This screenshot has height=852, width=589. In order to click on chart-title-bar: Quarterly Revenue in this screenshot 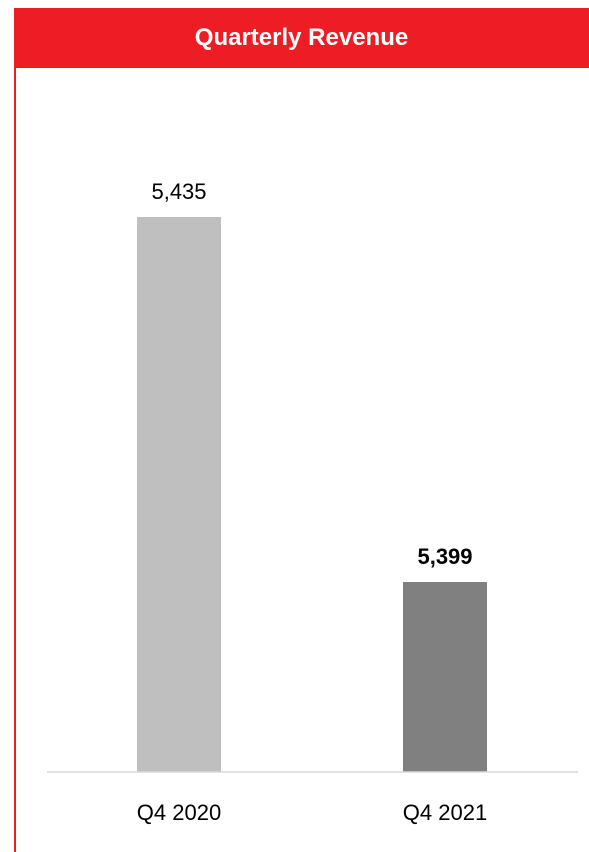, I will do `click(301, 38)`.